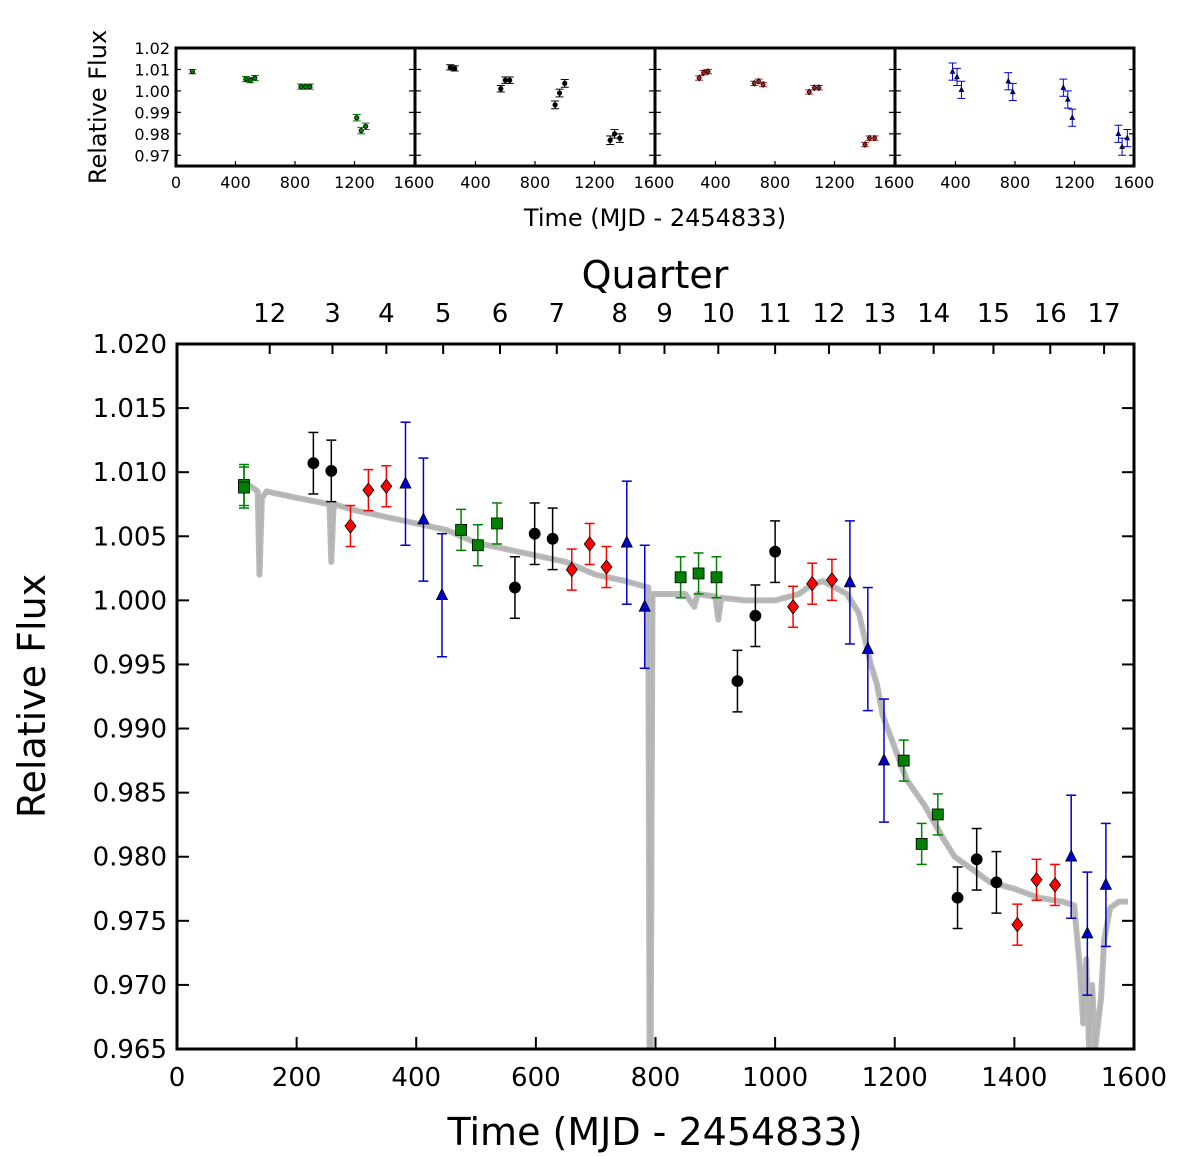 The height and width of the screenshot is (1156, 1185). Describe the element at coordinates (416, 1078) in the screenshot. I see `x-tick-label: 400` at that location.